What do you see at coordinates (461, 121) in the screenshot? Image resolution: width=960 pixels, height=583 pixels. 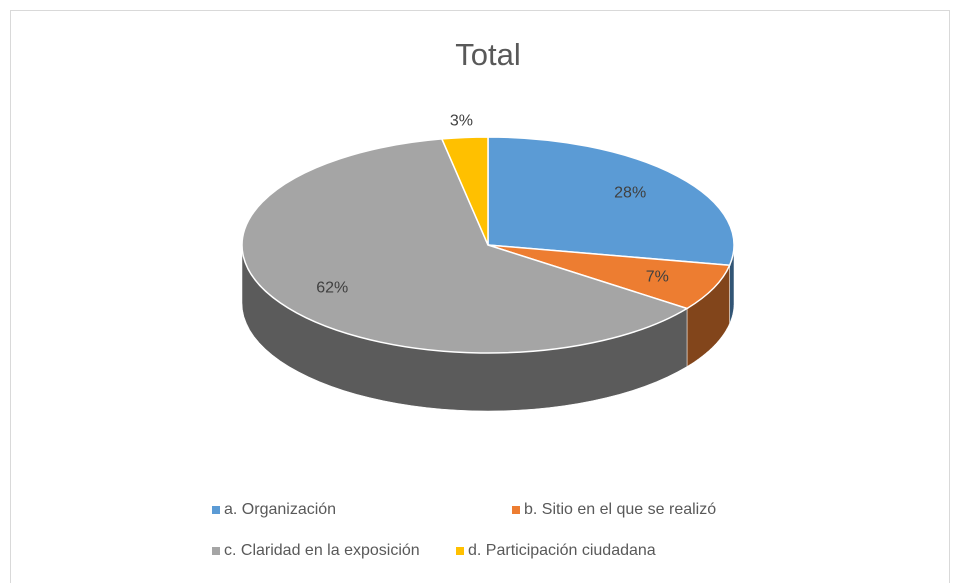 I see `data-label: 3%` at bounding box center [461, 121].